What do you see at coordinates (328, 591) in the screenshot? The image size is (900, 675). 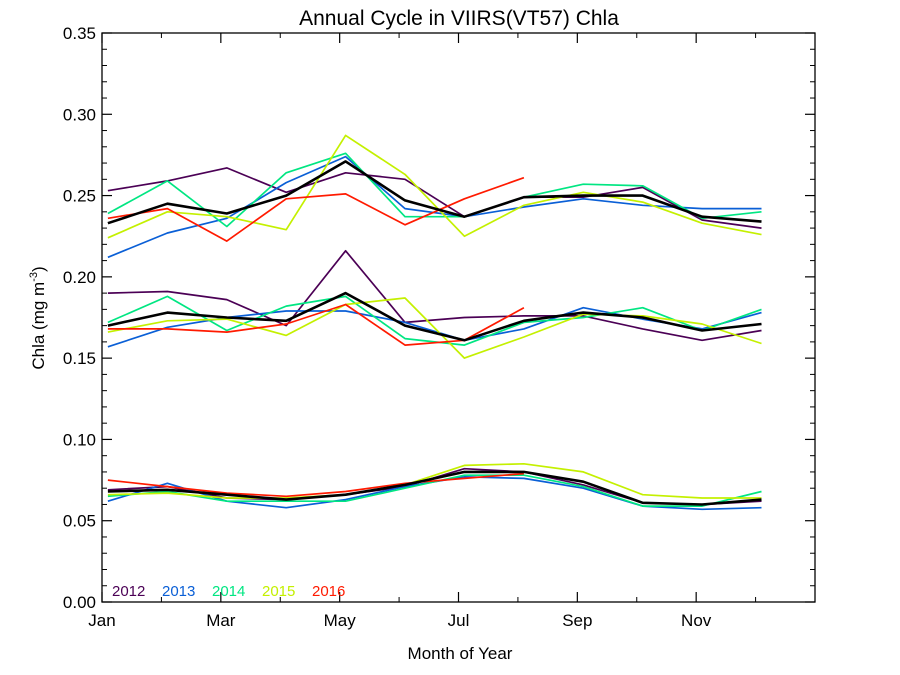 I see `legend-item-2016: 2016` at bounding box center [328, 591].